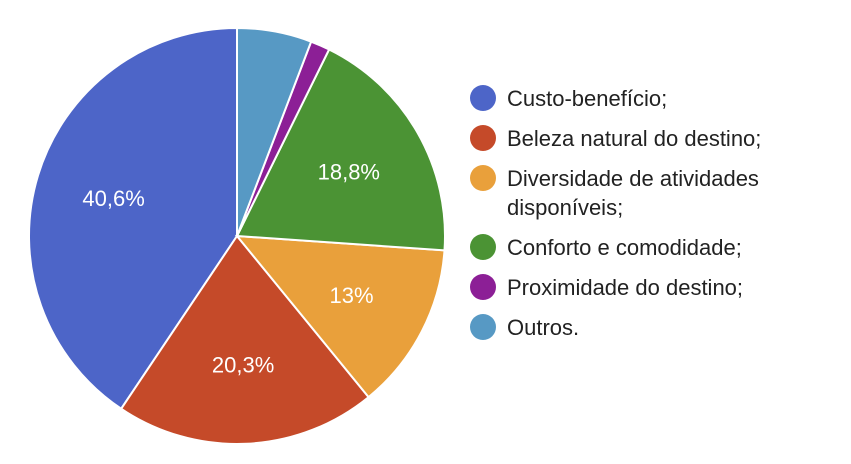  I want to click on legend-item-outros: Outros., so click(655, 327).